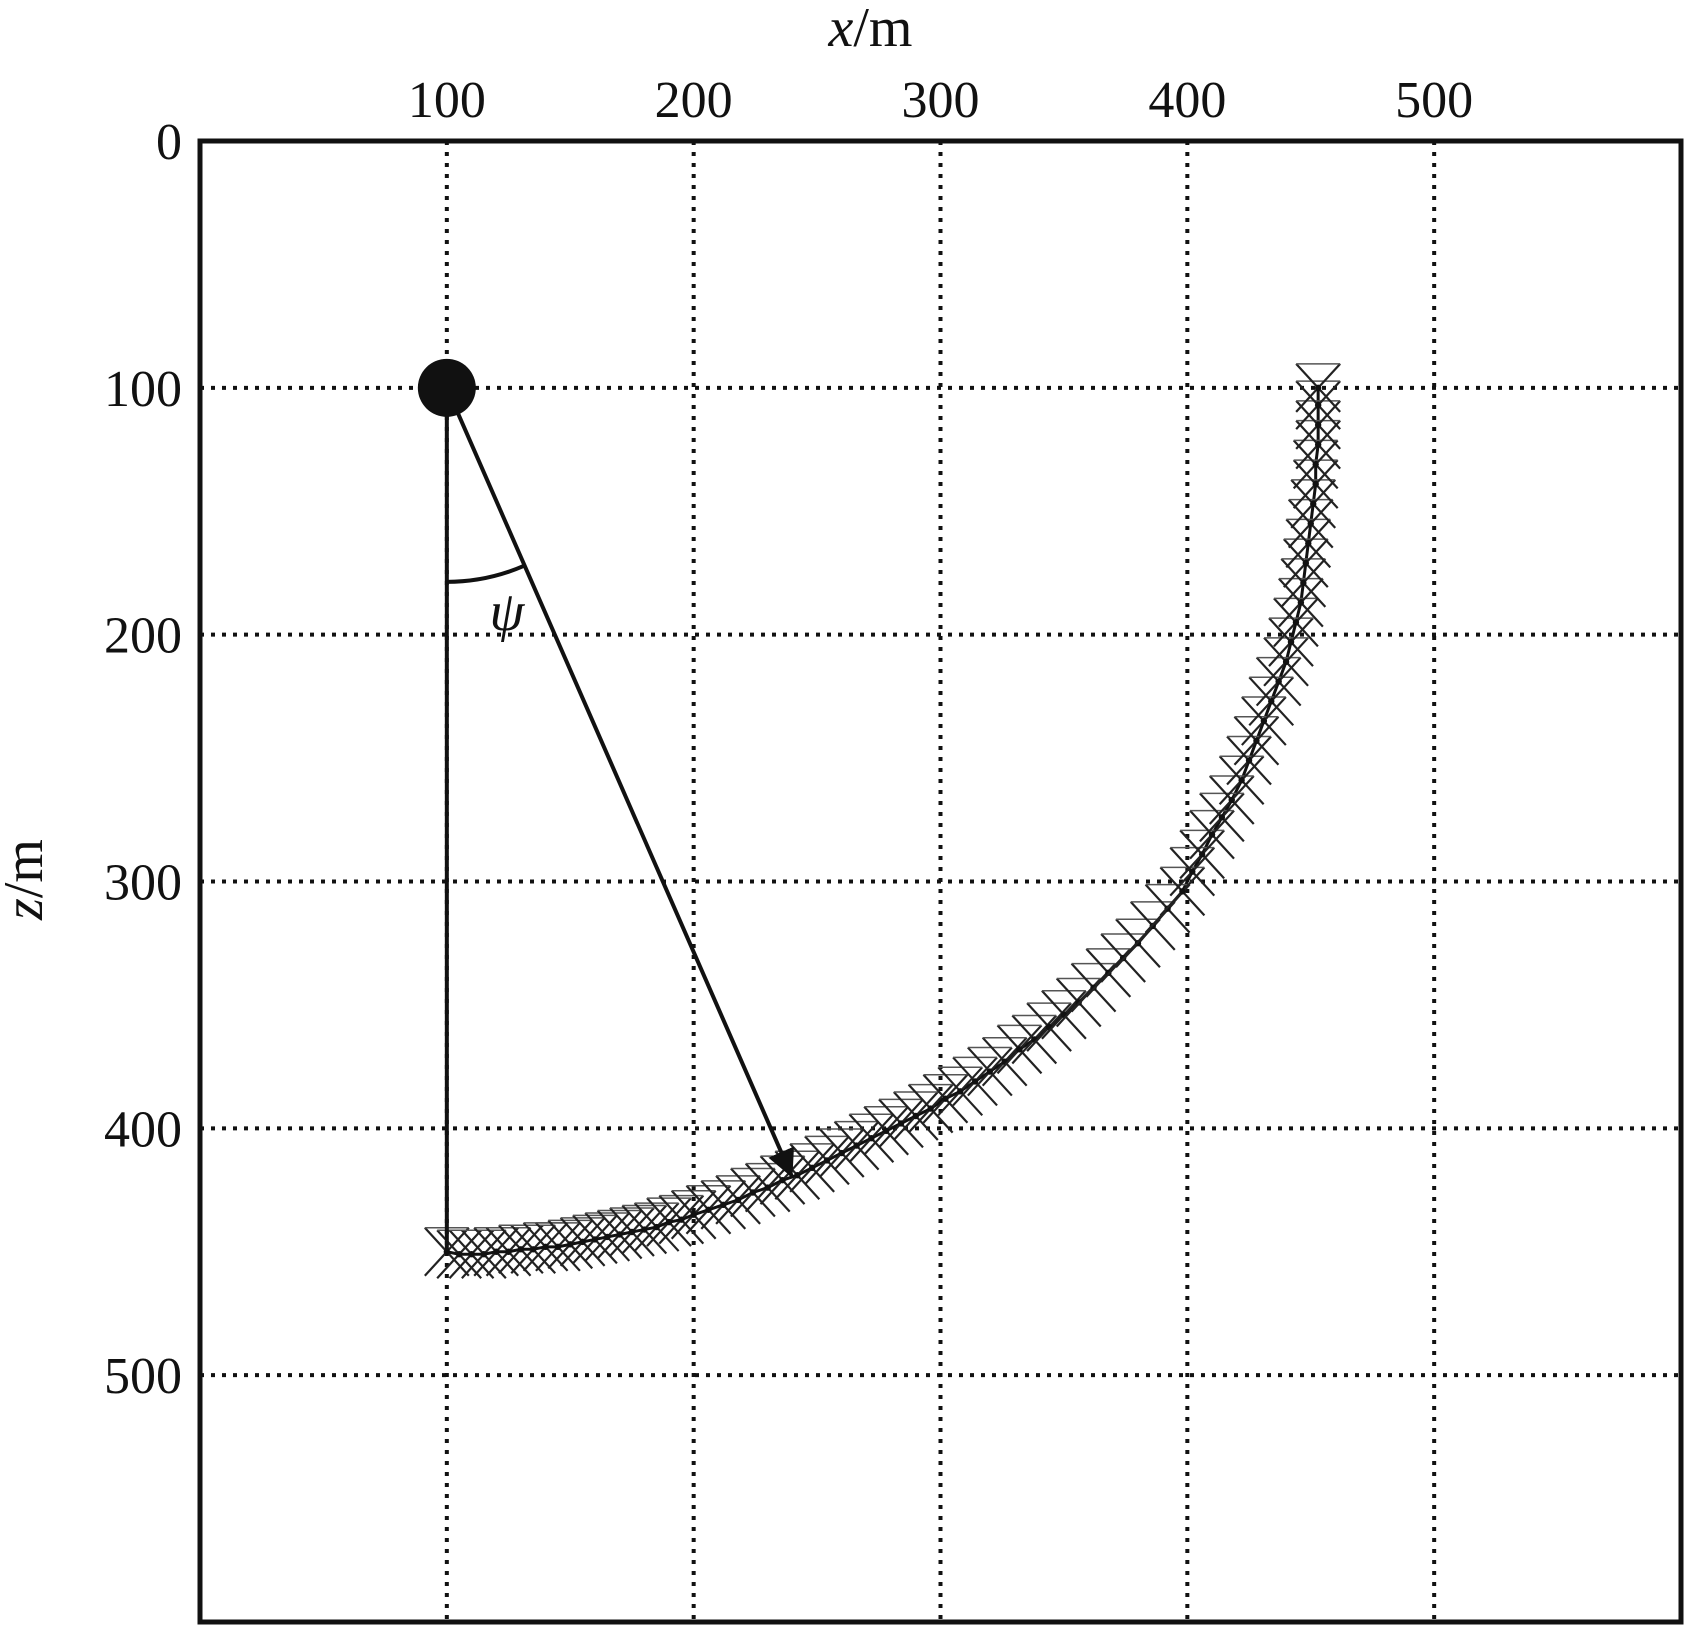  What do you see at coordinates (941, 100) in the screenshot?
I see `x-tick-label: 300` at bounding box center [941, 100].